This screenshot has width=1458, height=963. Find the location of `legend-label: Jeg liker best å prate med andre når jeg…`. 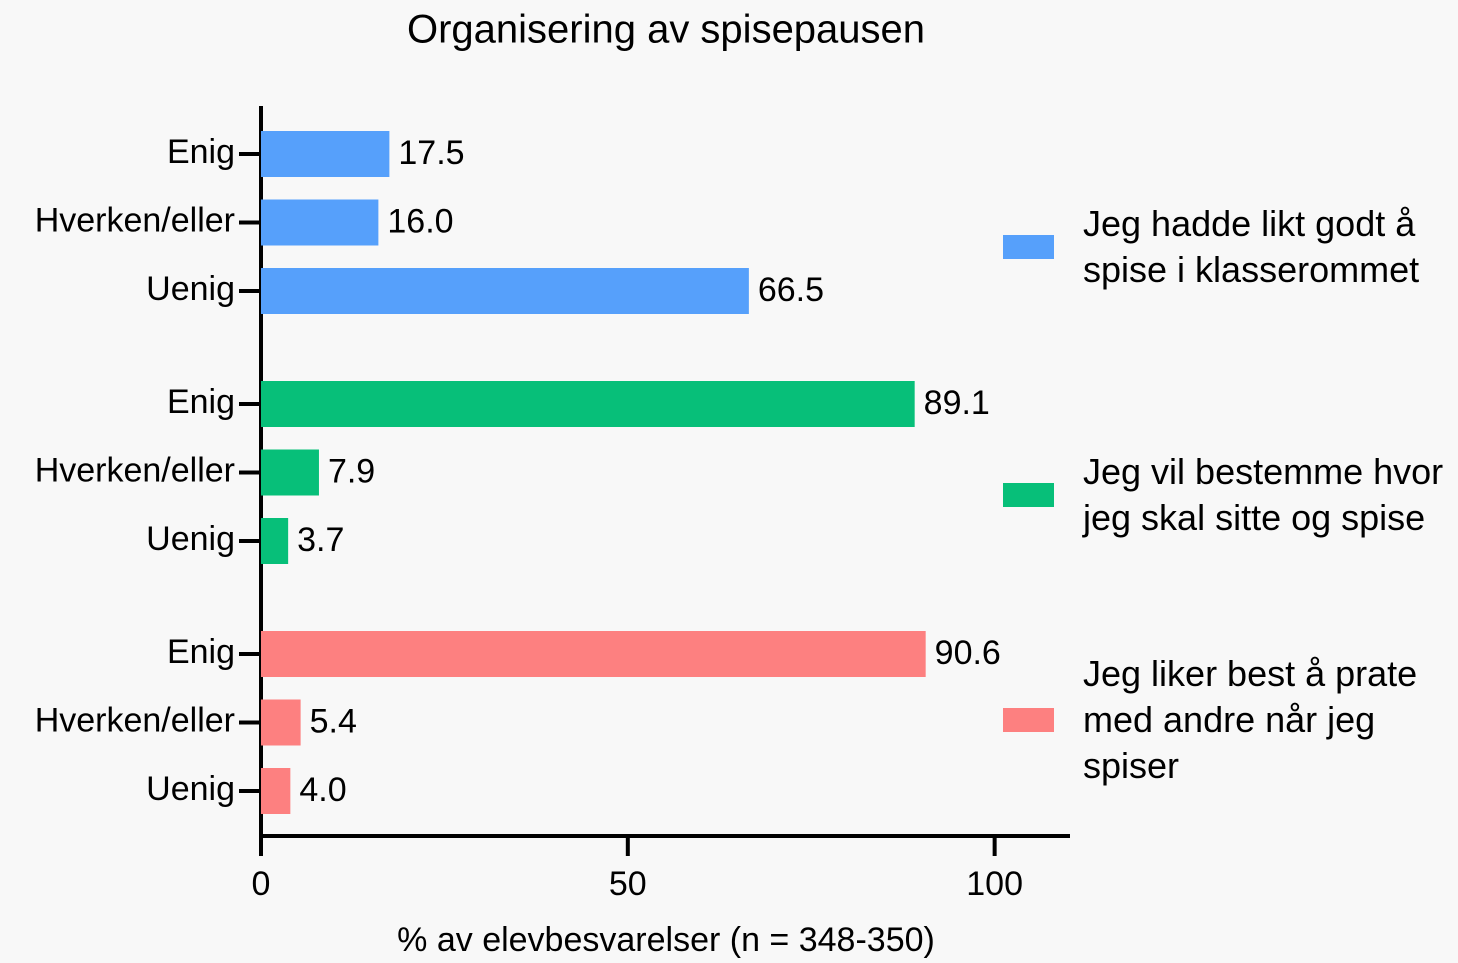

legend-label: Jeg liker best å prate med andre når jeg… is located at coordinates (1250, 719).